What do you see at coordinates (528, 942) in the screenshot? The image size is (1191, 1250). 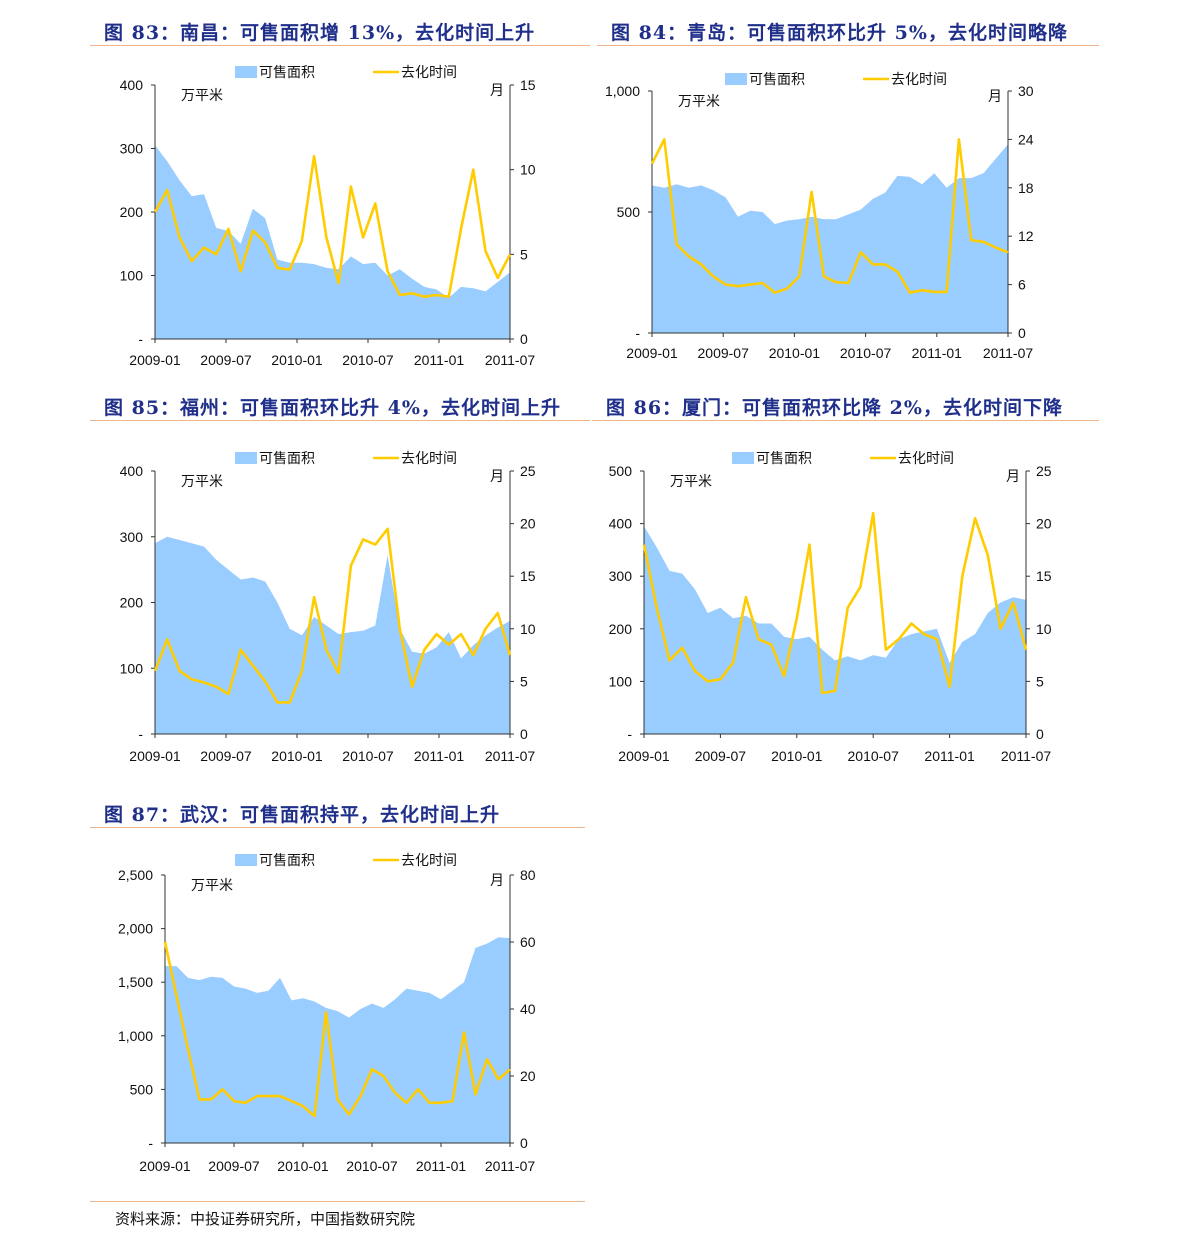 I see `right-tick-label: 60` at bounding box center [528, 942].